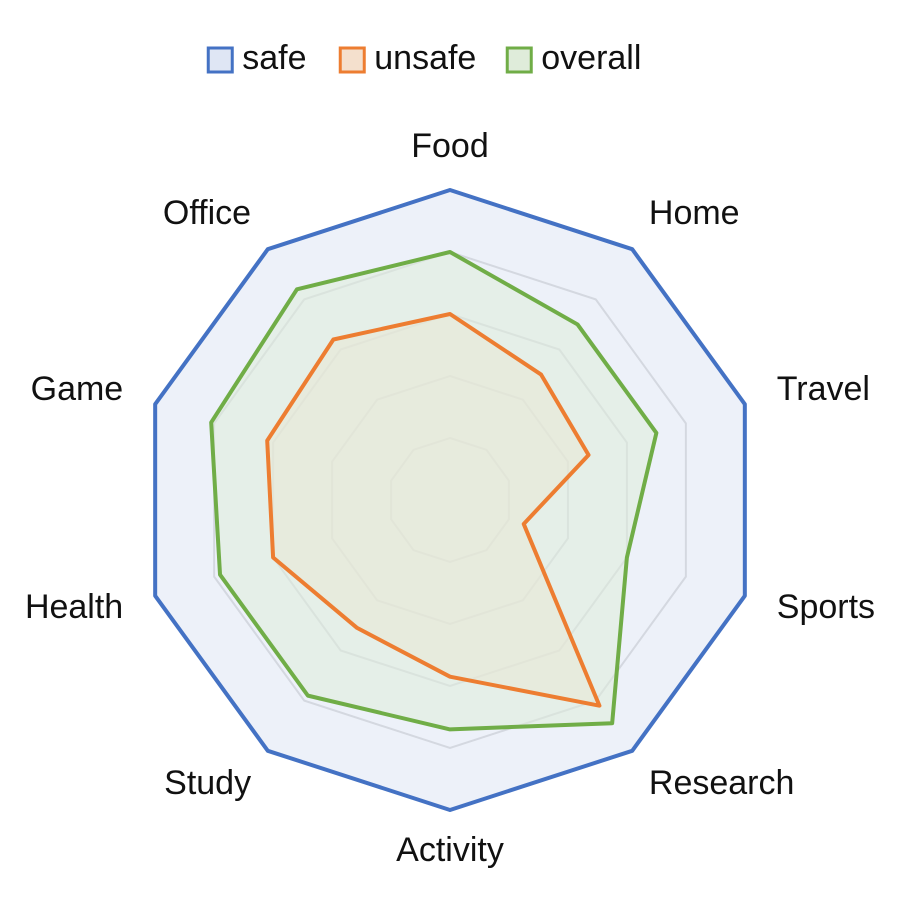  Describe the element at coordinates (207, 783) in the screenshot. I see `axis-label-study: Study` at that location.